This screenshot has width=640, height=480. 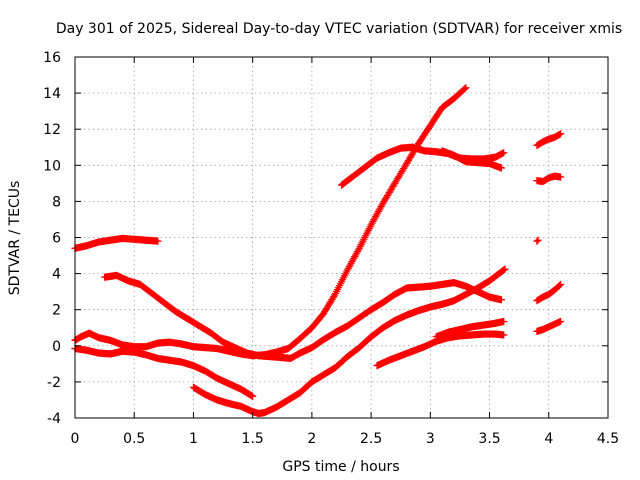 I want to click on x-tick-label: 3.5, so click(x=489, y=439).